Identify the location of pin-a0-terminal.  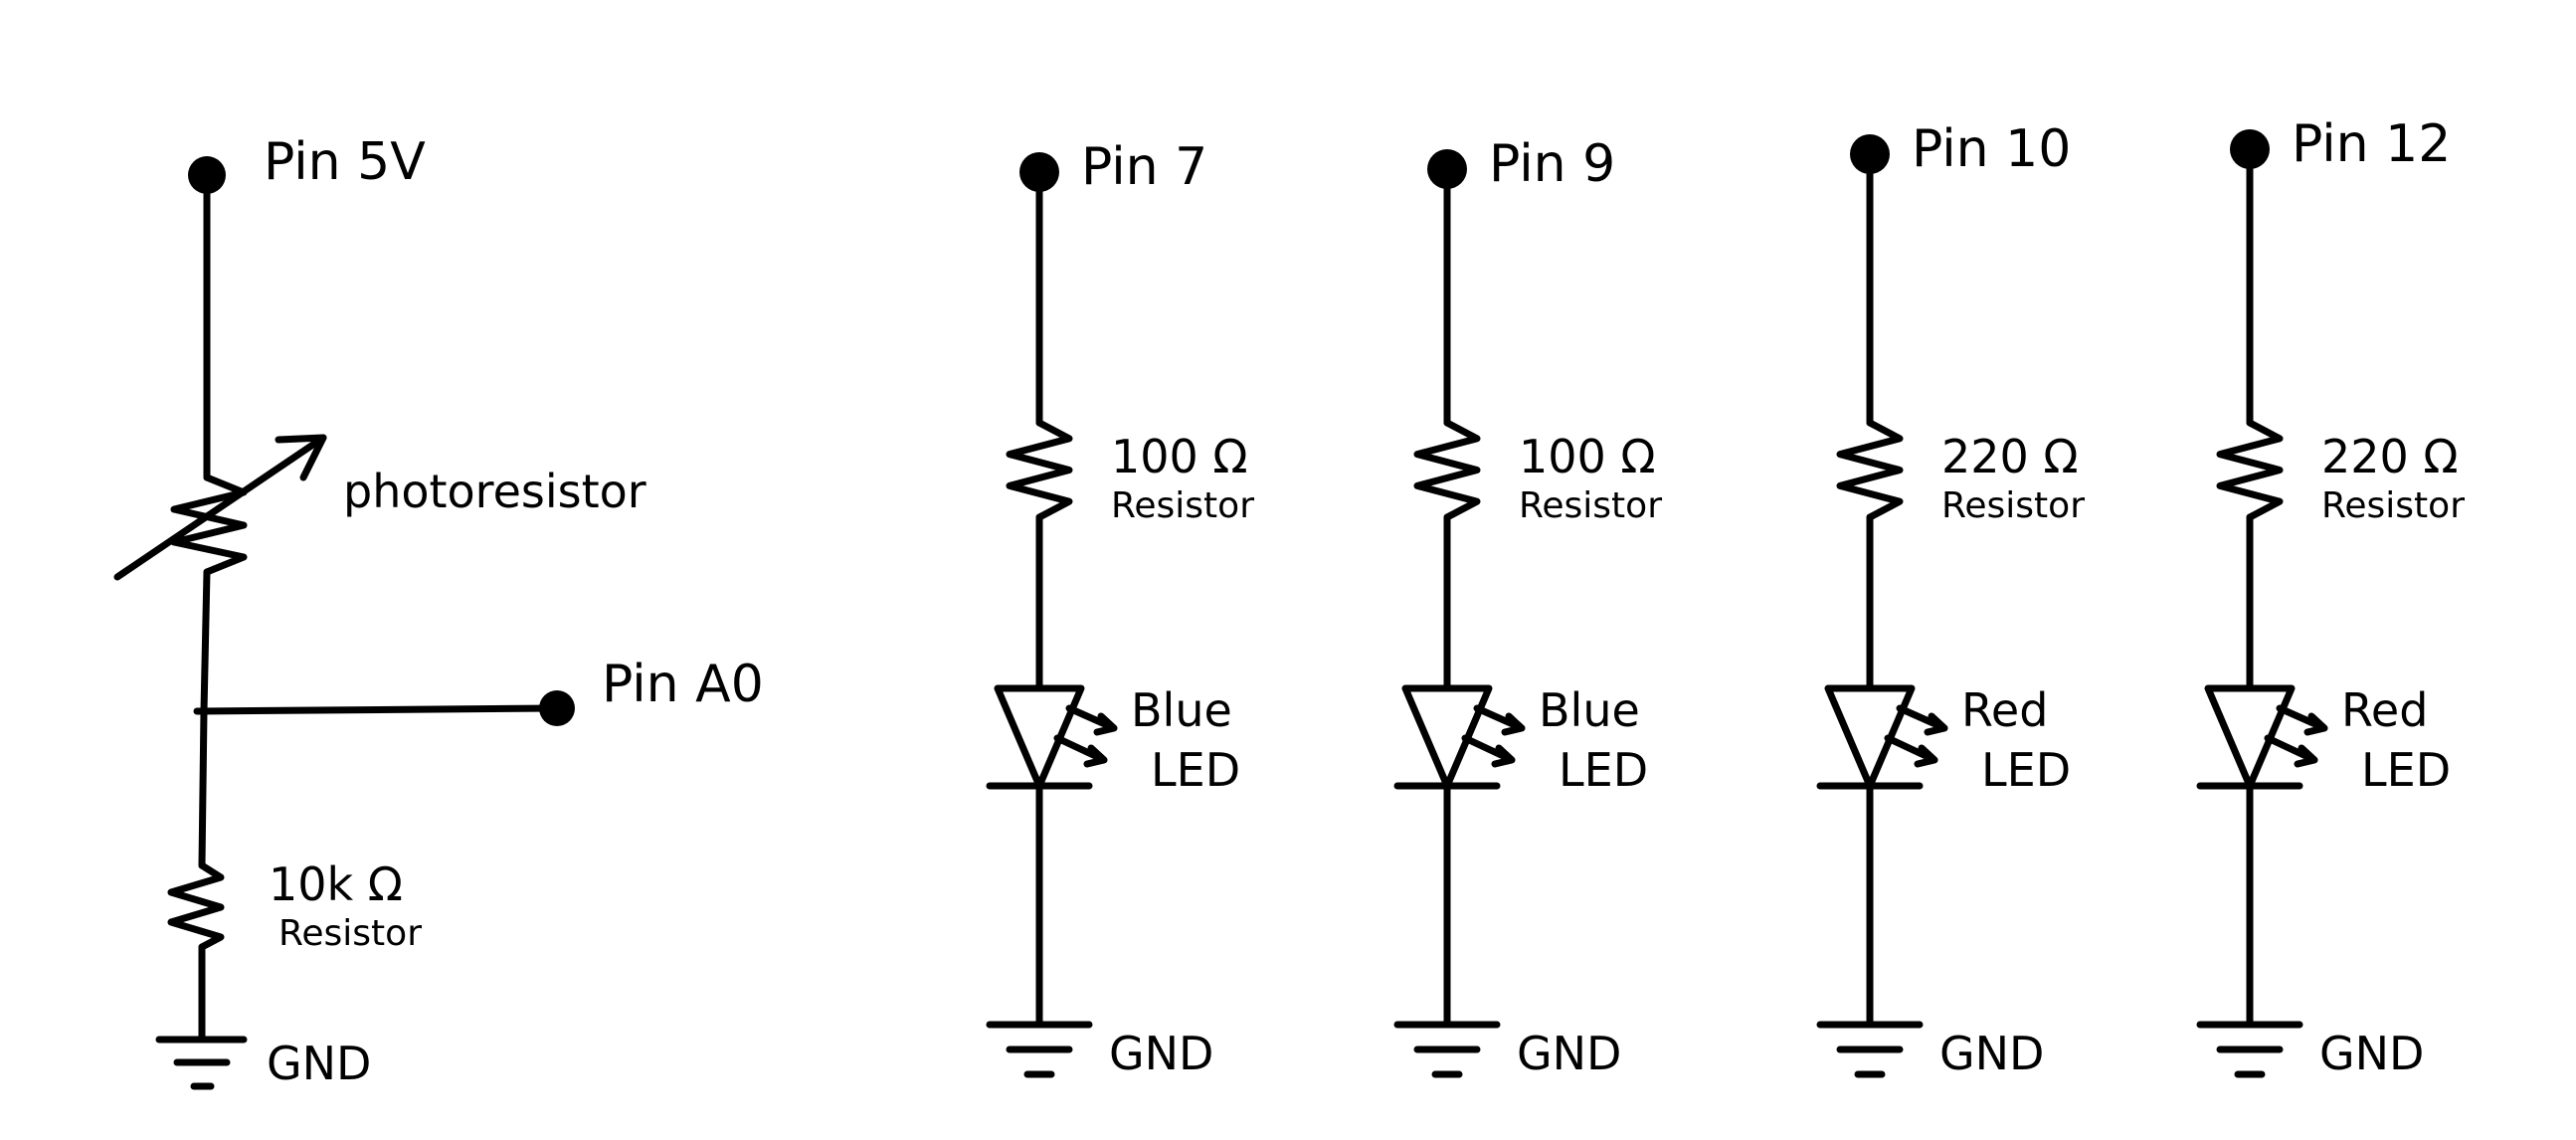
(557, 708).